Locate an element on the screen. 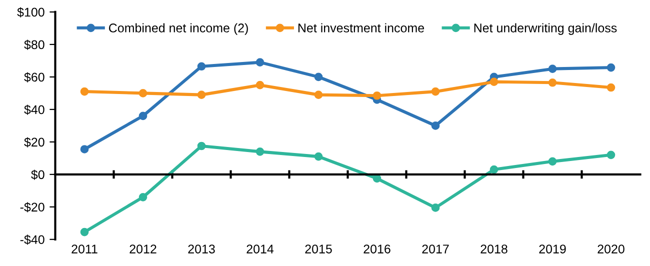 This screenshot has width=650, height=266. y-tick-label: -$40 is located at coordinates (32, 239).